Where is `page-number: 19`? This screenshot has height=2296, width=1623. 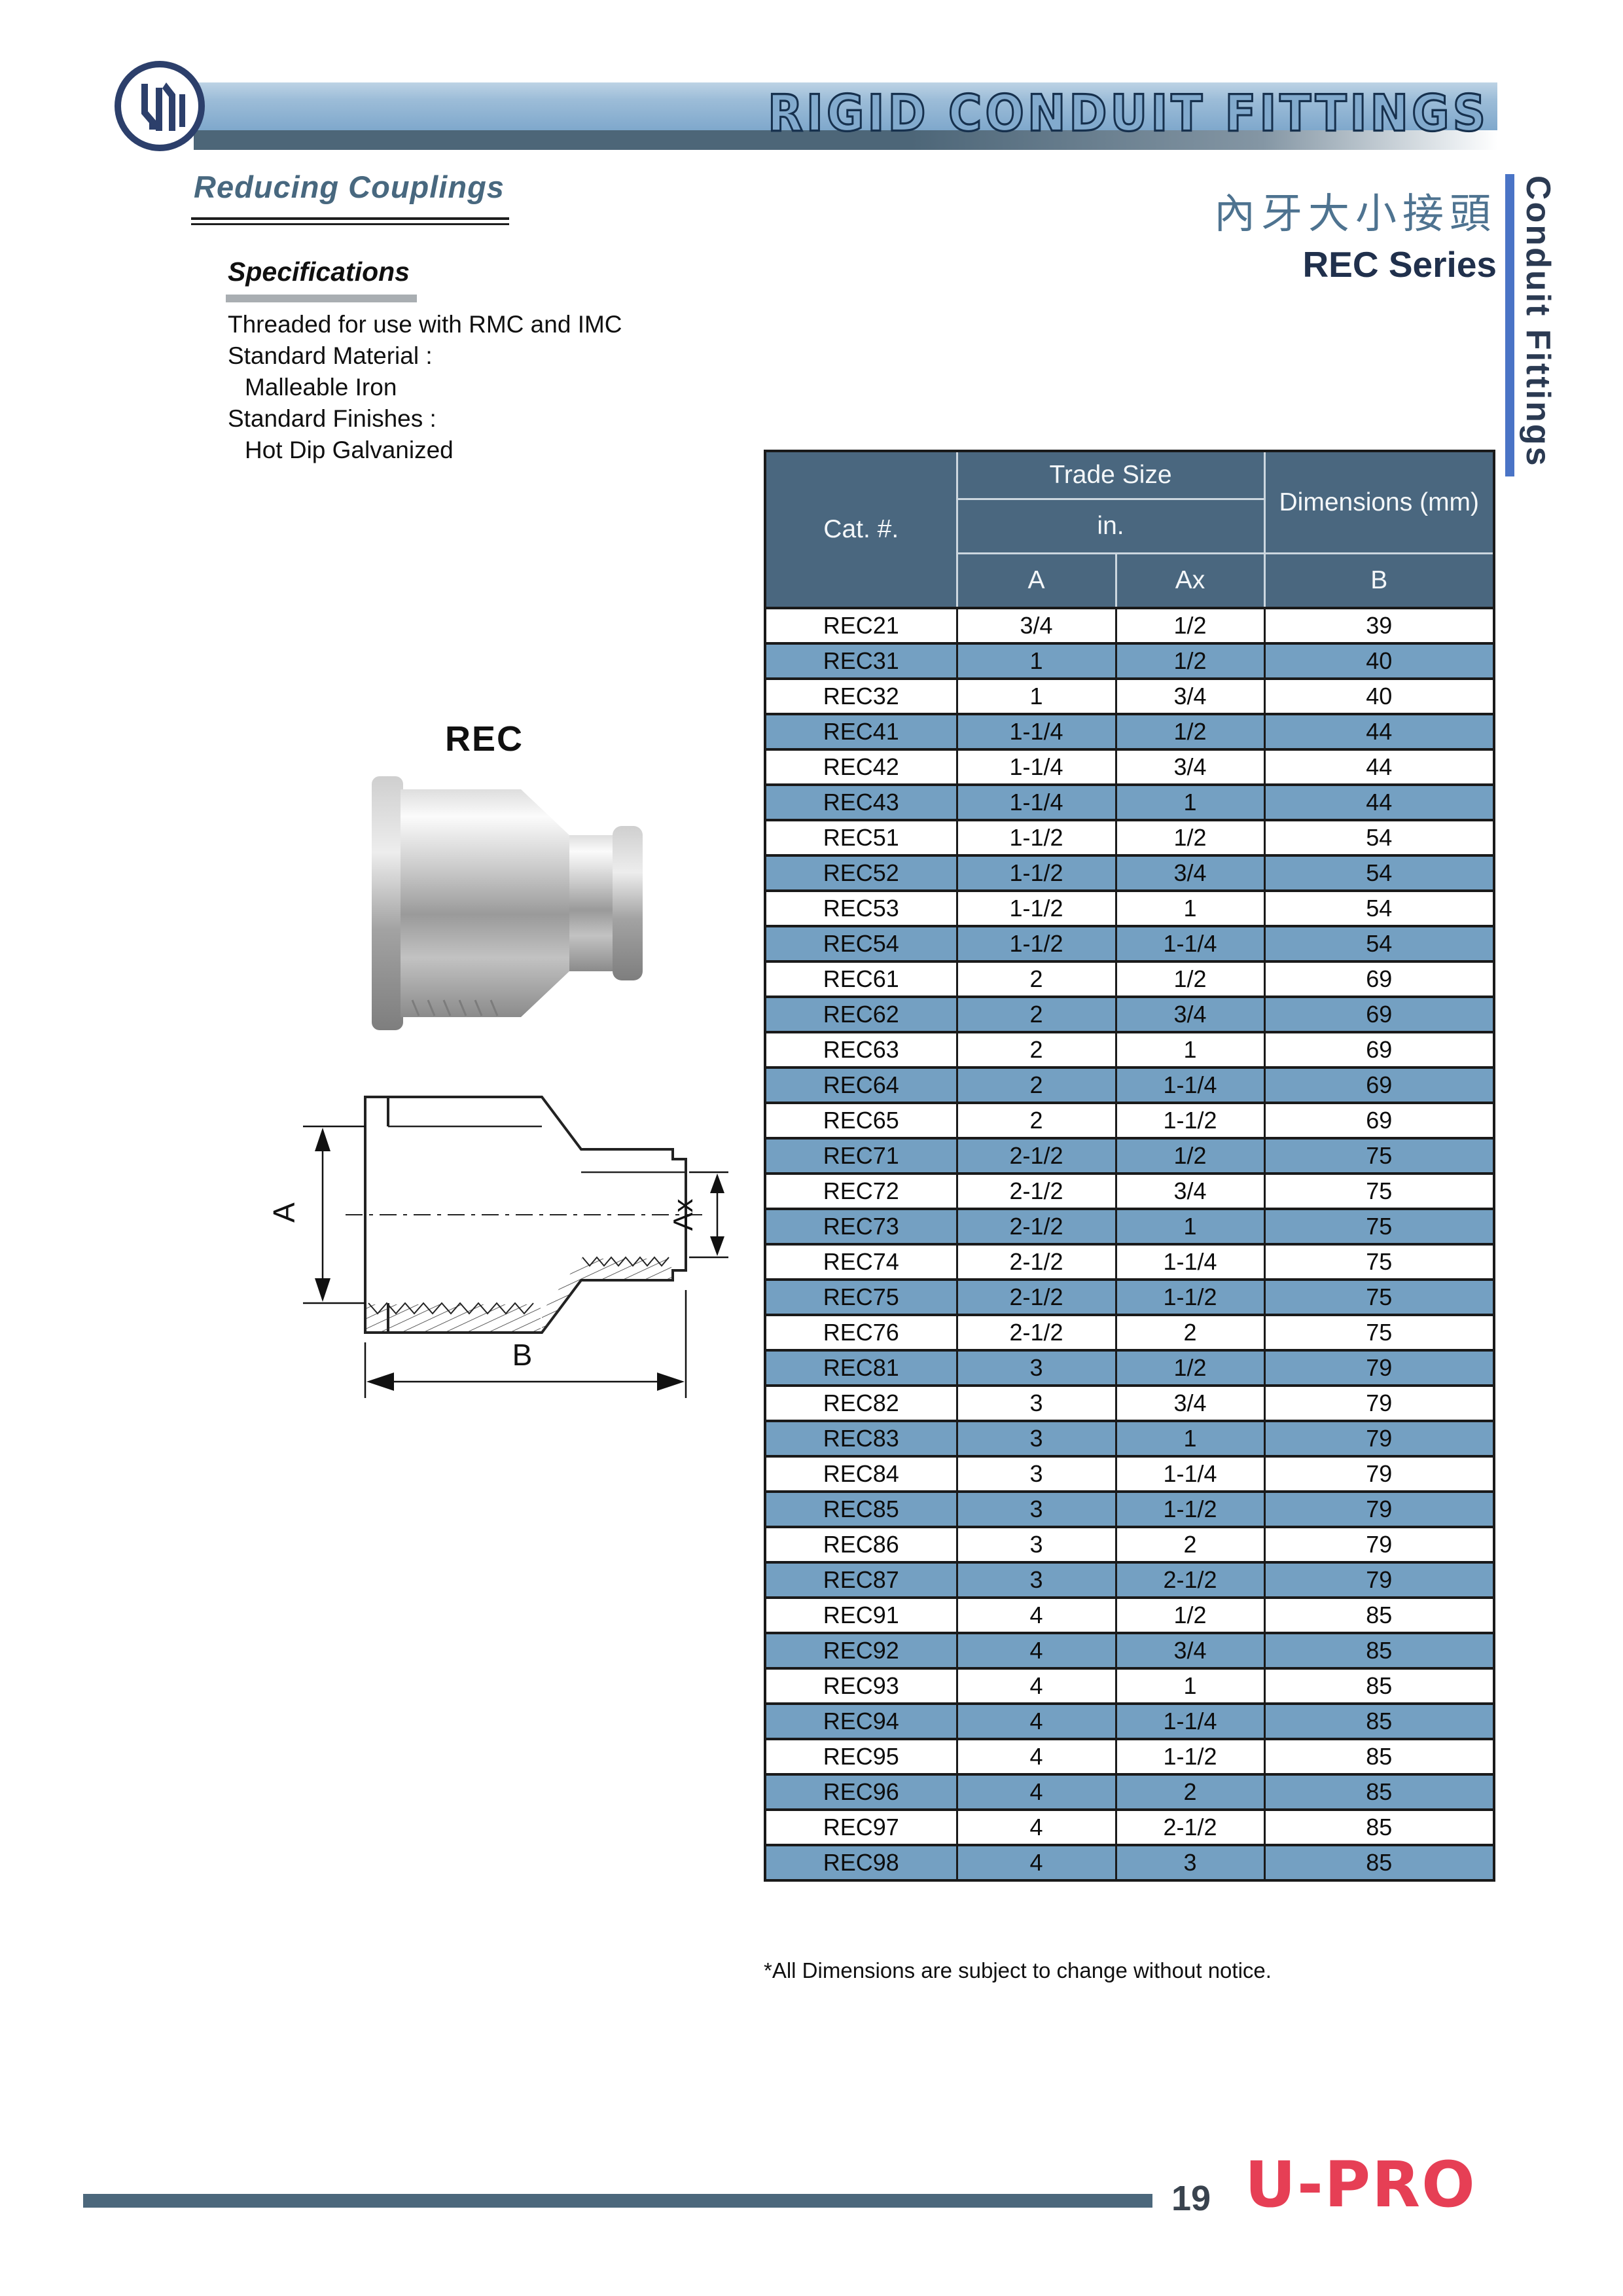
page-number: 19 is located at coordinates (1191, 2198).